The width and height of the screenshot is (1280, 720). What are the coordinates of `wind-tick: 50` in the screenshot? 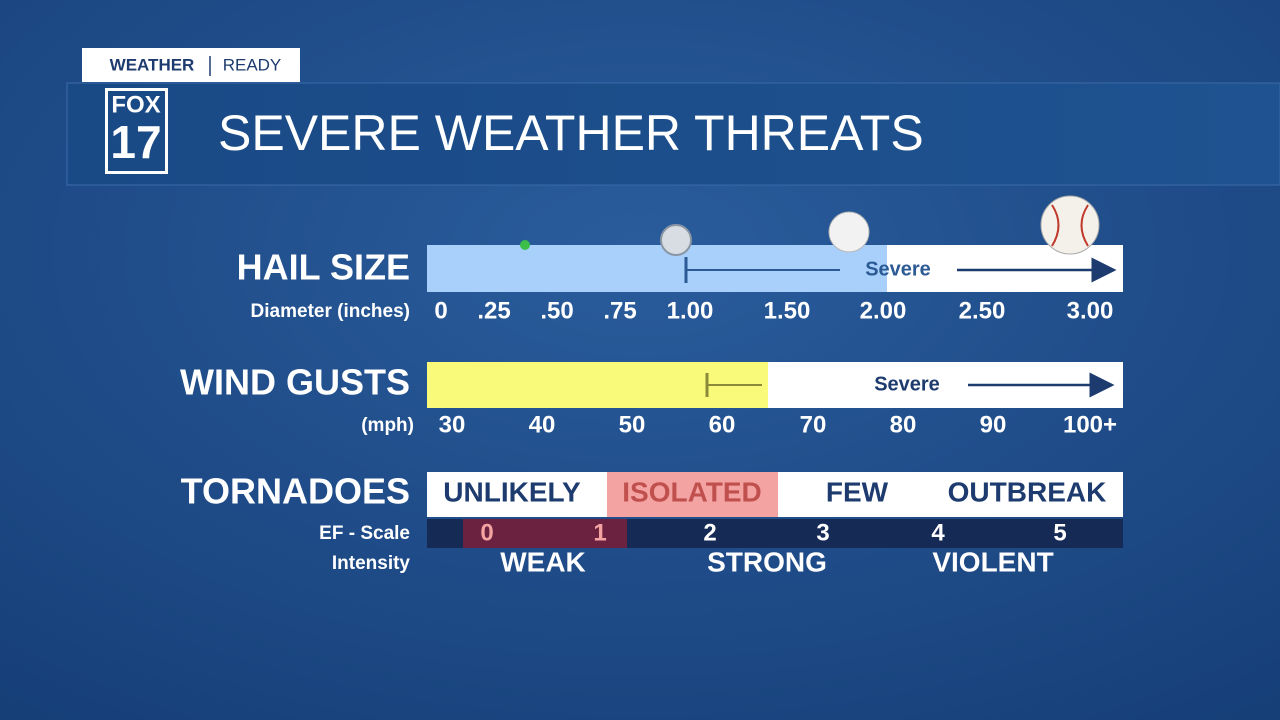 It's located at (632, 424).